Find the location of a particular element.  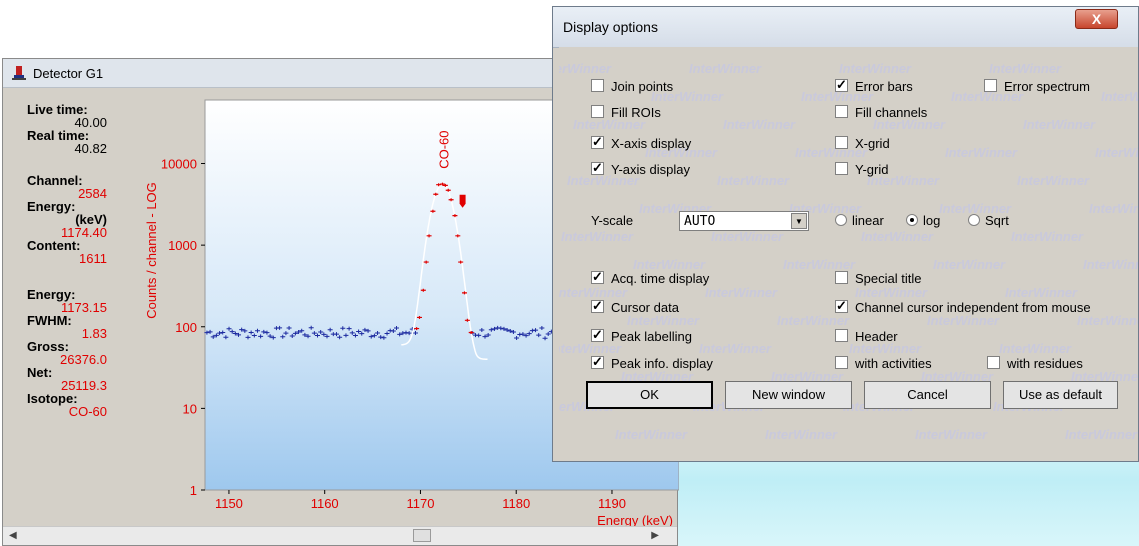

x-tick-label: 1160 is located at coordinates (325, 503).